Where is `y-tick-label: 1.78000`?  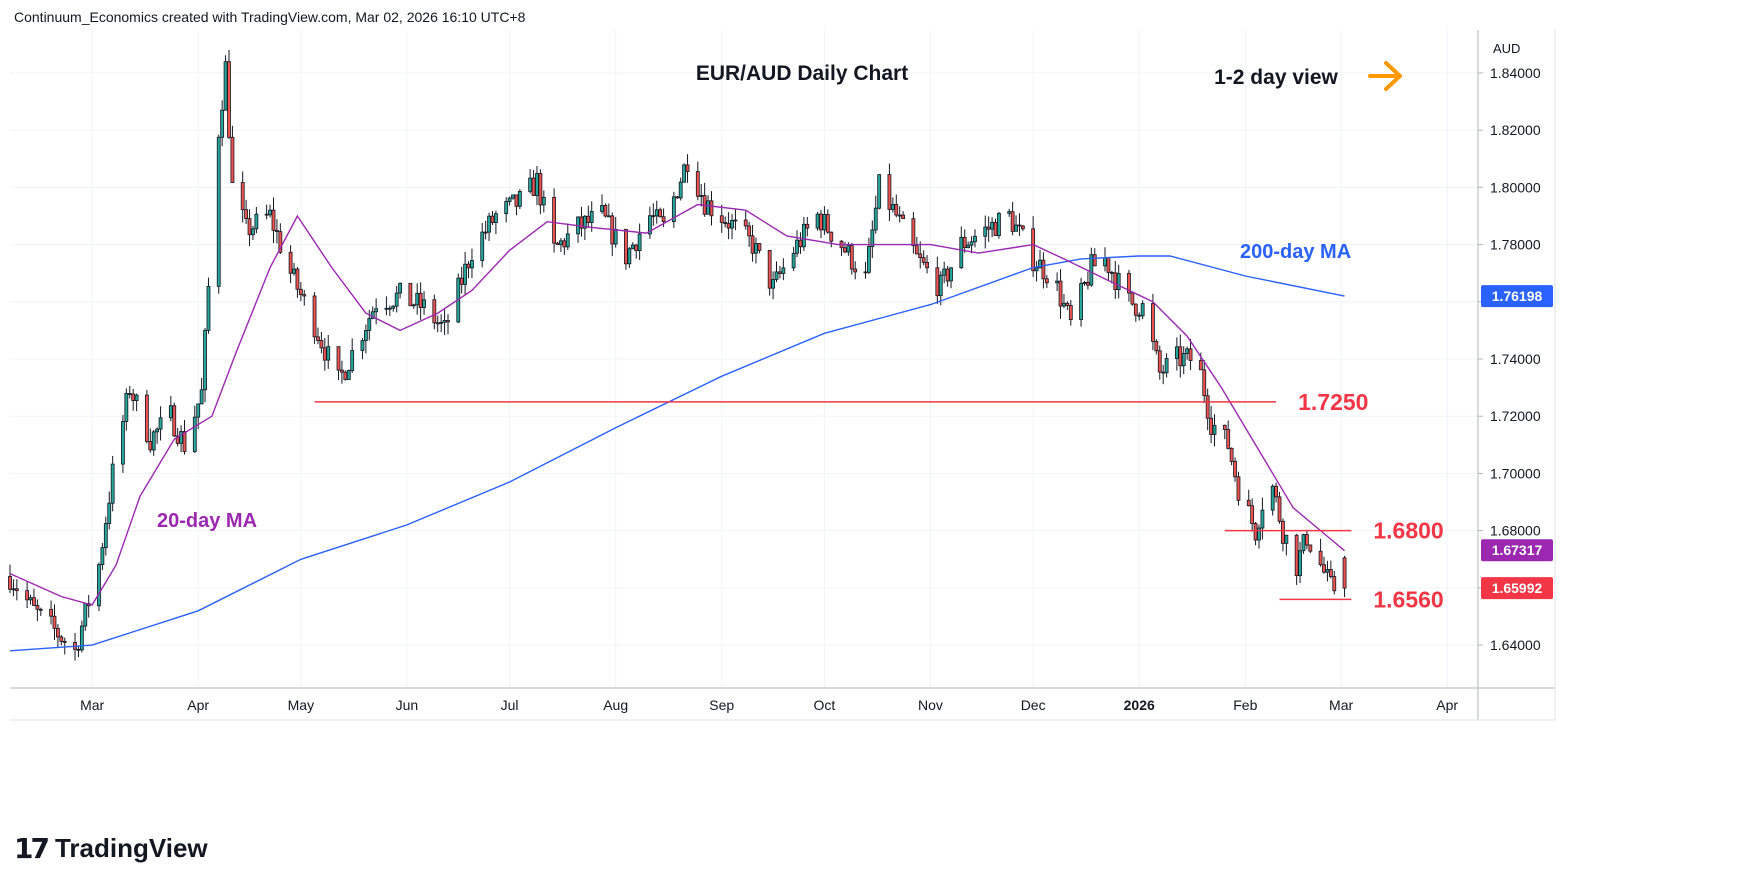
y-tick-label: 1.78000 is located at coordinates (1515, 245).